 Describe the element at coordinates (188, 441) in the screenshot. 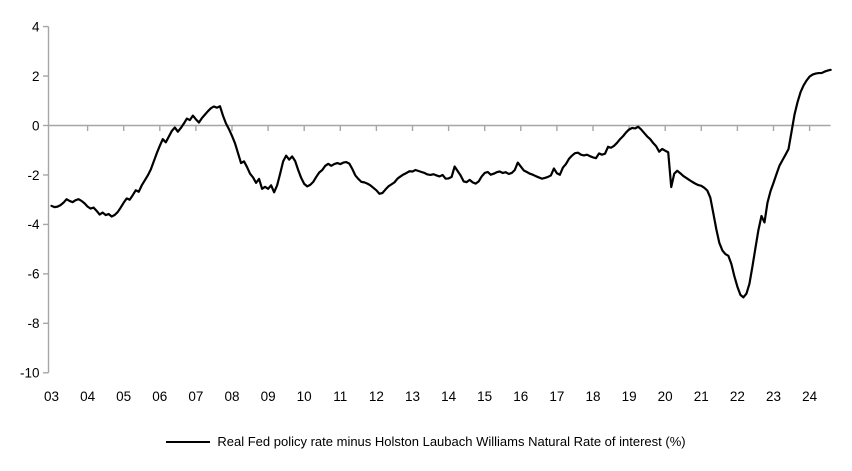

I see `legend-line-sample` at that location.